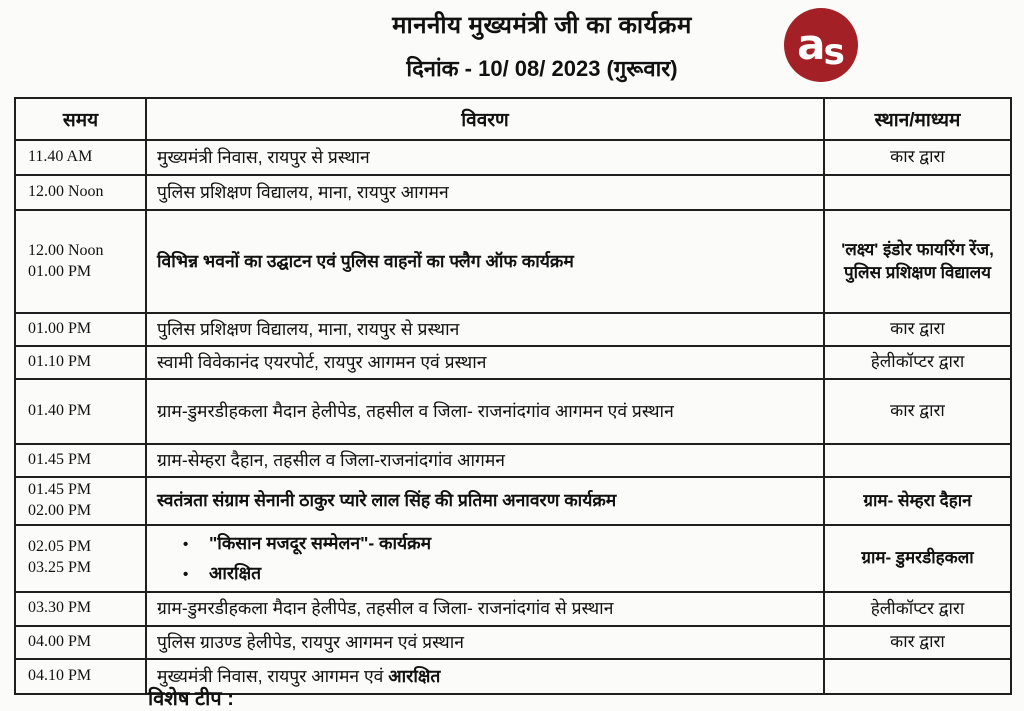 The height and width of the screenshot is (711, 1024). I want to click on footer-note-cropped: विशेष टीप :, so click(191, 699).